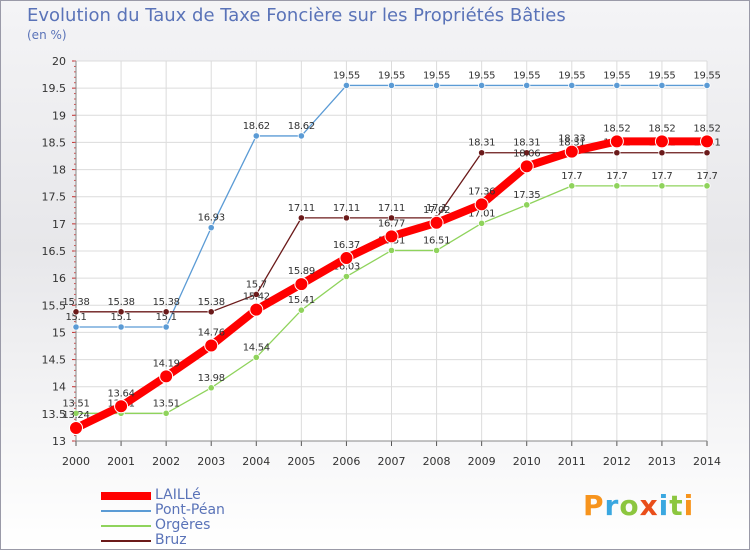  What do you see at coordinates (437, 461) in the screenshot?
I see `x-tick-label: 2008` at bounding box center [437, 461].